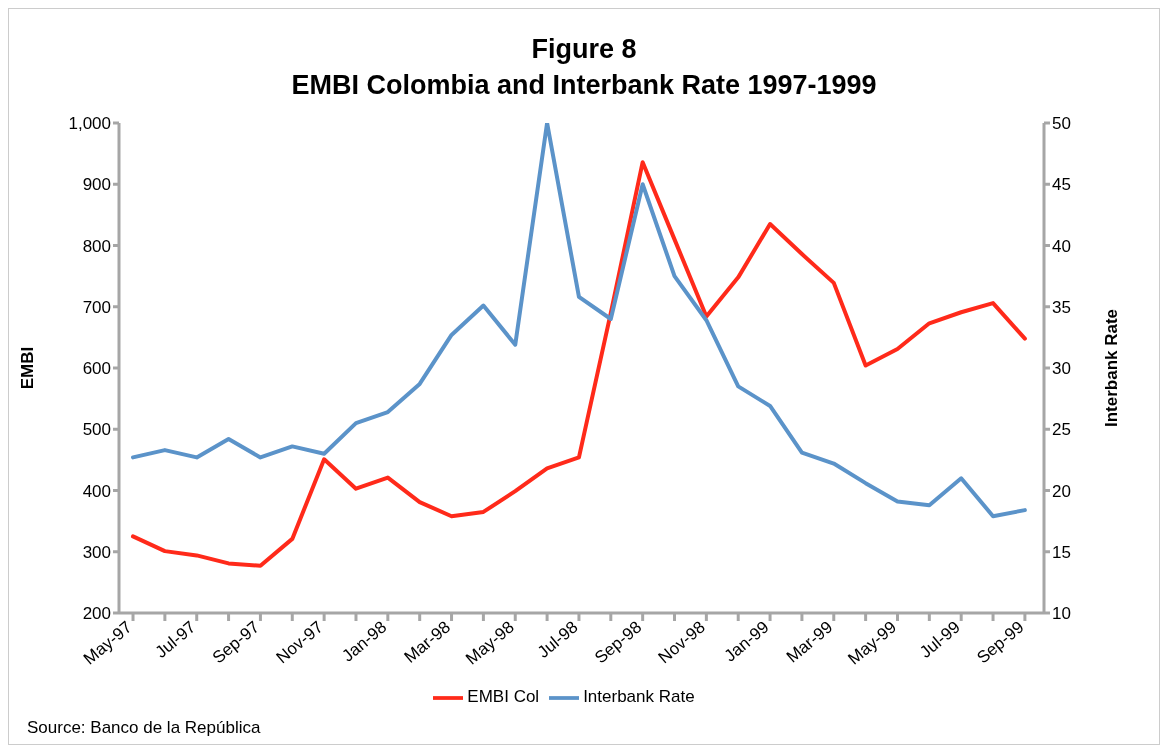 This screenshot has width=1166, height=749. I want to click on y-tick-label: 400, so click(96, 491).